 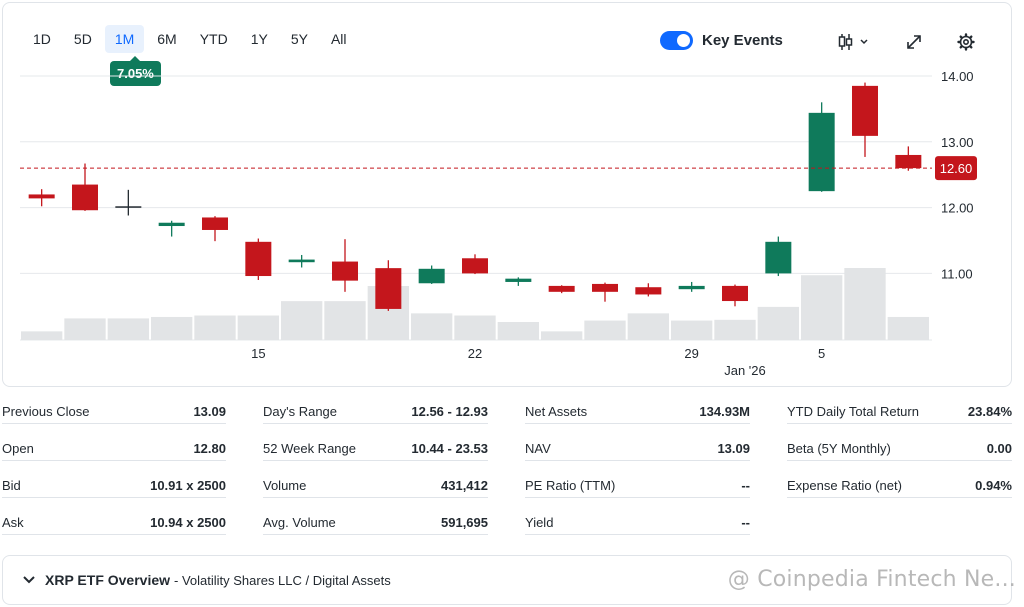 I want to click on key-events-control: Key Events, so click(x=721, y=40).